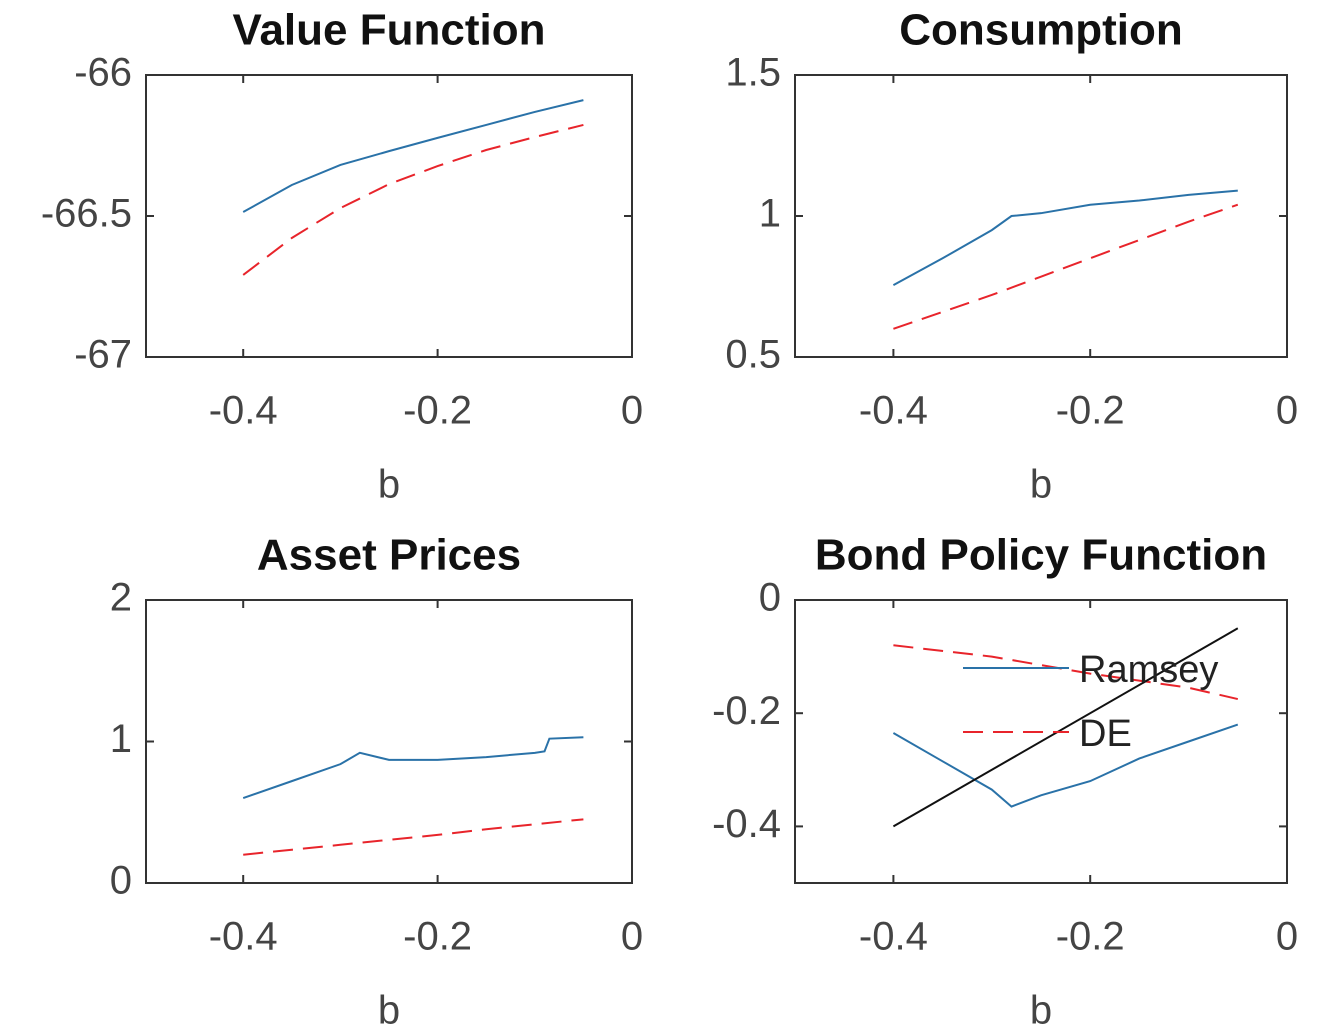  What do you see at coordinates (121, 598) in the screenshot?
I see `y-tick-label: 2` at bounding box center [121, 598].